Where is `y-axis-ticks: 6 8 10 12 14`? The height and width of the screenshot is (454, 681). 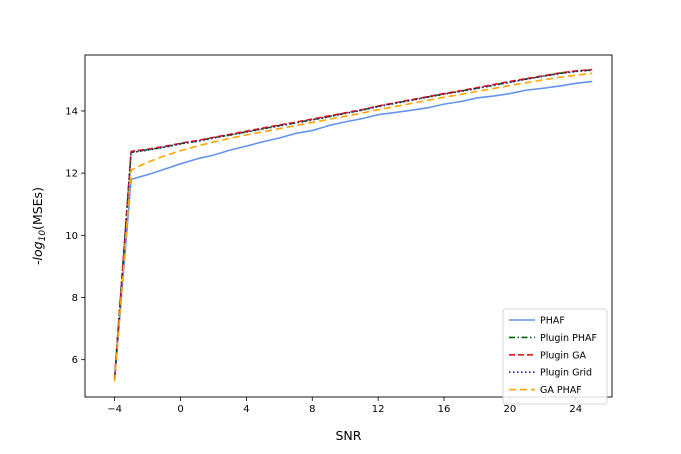
y-axis-ticks: 6 8 10 12 14 is located at coordinates (75, 236).